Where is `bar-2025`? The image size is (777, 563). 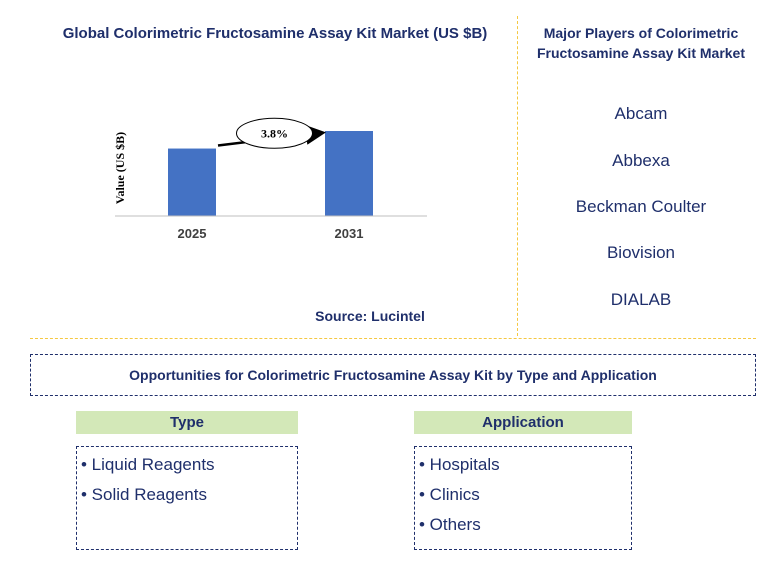
bar-2025 is located at coordinates (192, 182).